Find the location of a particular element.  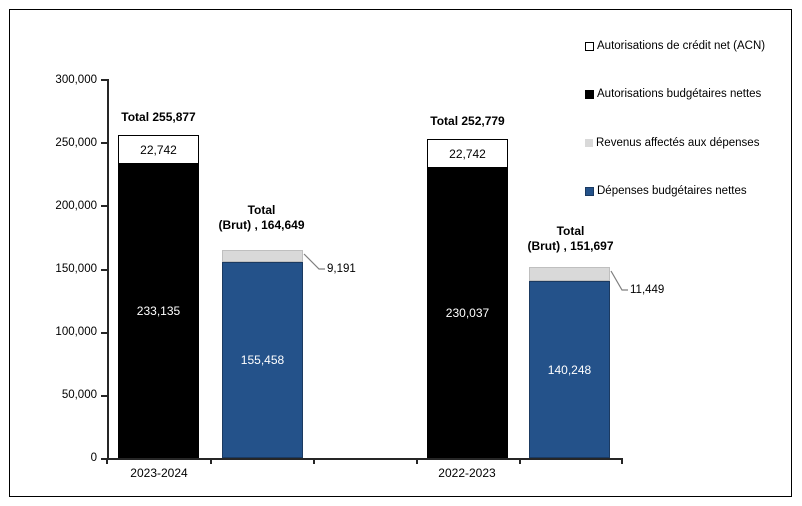

legend-item-label: Revenus affectés aux dépenses is located at coordinates (678, 143).